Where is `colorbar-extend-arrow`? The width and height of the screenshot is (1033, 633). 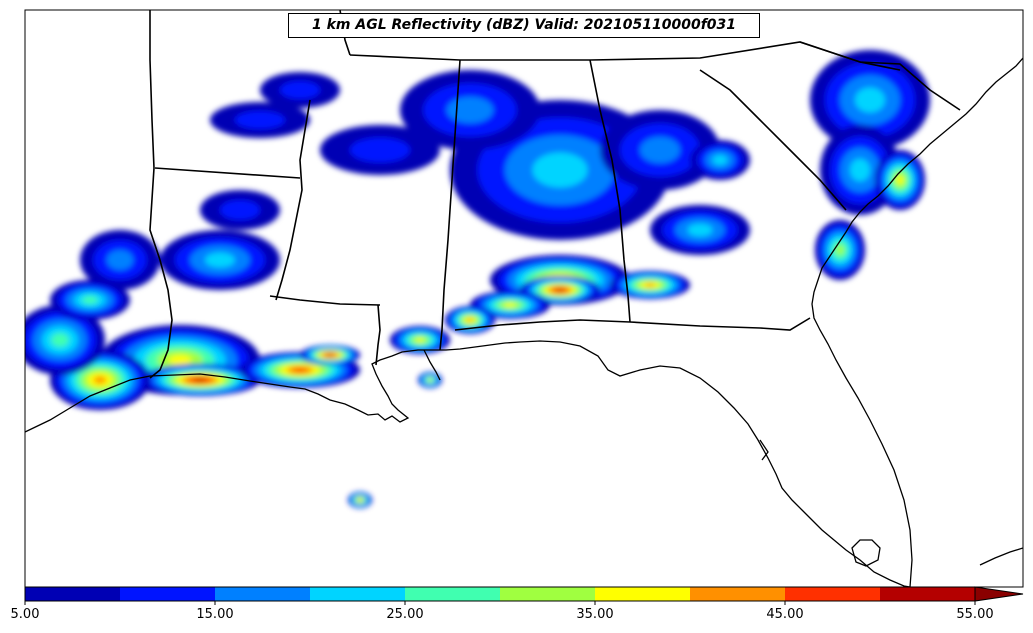
colorbar-extend-arrow is located at coordinates (999, 594).